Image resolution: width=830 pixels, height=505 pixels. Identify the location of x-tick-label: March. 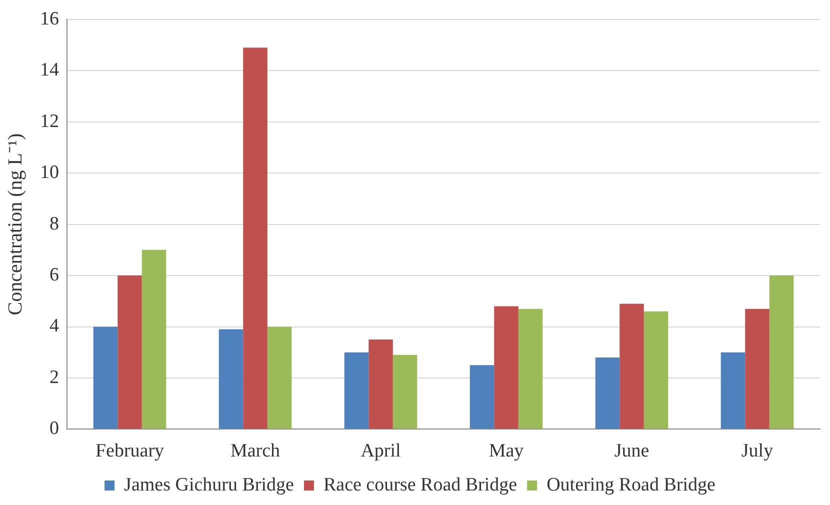
(255, 451).